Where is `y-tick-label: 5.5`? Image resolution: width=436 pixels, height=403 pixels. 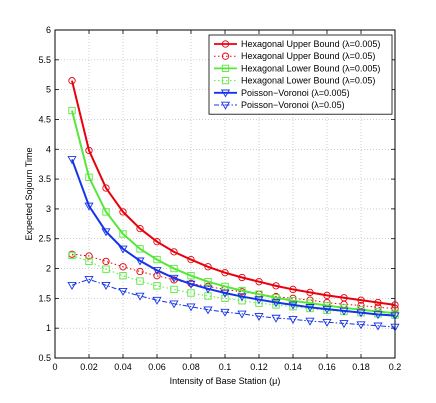
y-tick-label: 5.5 is located at coordinates (44, 60).